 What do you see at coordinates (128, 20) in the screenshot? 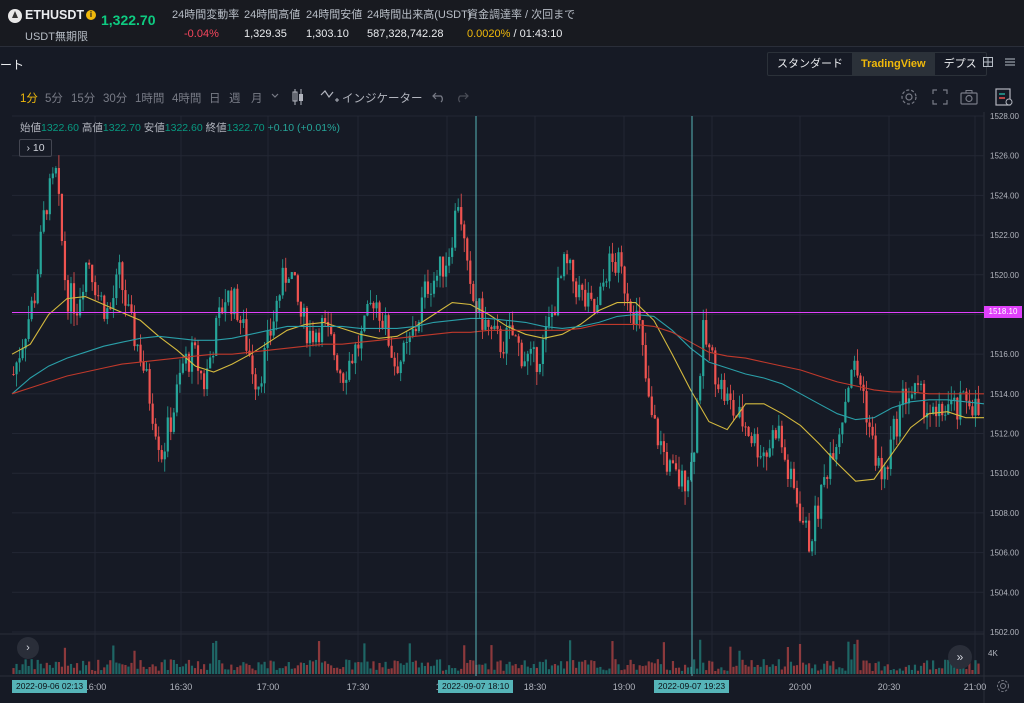
I see `last-price: 1,322.70` at bounding box center [128, 20].